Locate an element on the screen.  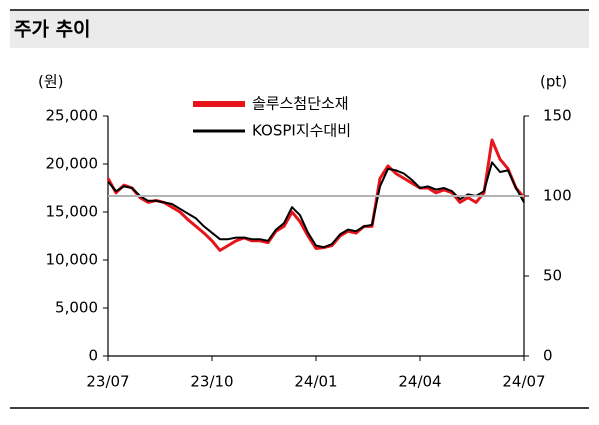
x-tick-label: 24/07 is located at coordinates (523, 382).